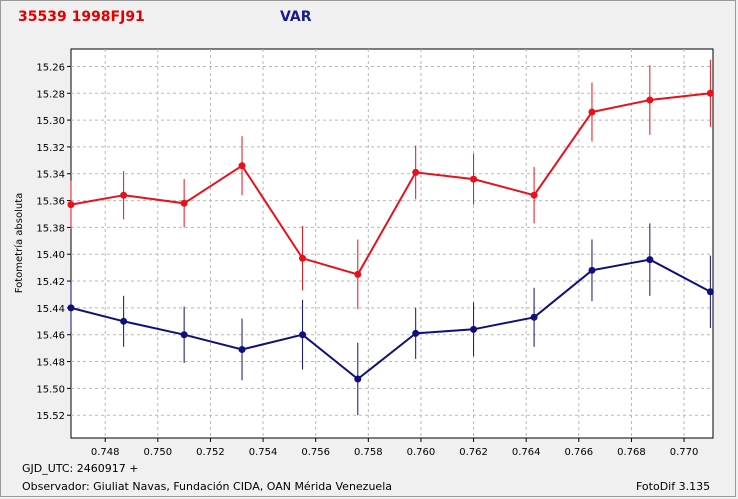 This screenshot has height=499, width=738. Describe the element at coordinates (50, 94) in the screenshot. I see `y-tick-label: 15.28` at that location.